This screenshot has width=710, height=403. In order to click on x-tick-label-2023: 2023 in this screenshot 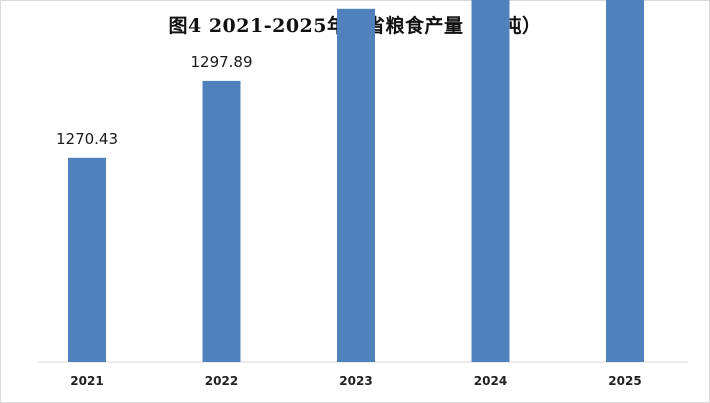, I will do `click(355, 381)`.